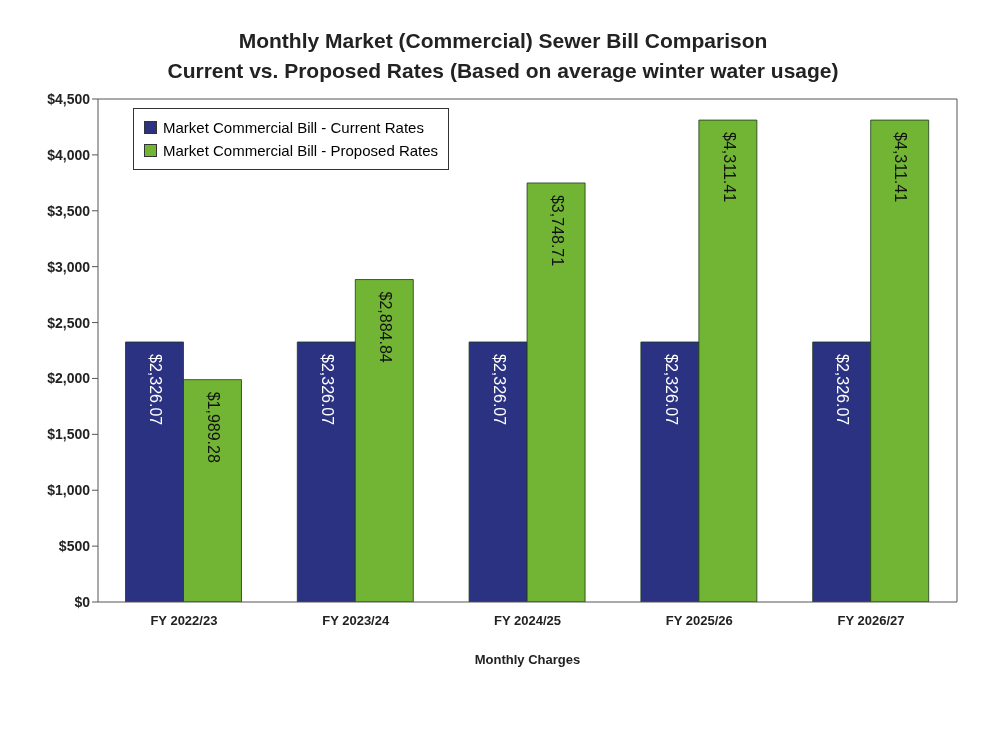  What do you see at coordinates (557, 230) in the screenshot?
I see `data-label: $3,748.71` at bounding box center [557, 230].